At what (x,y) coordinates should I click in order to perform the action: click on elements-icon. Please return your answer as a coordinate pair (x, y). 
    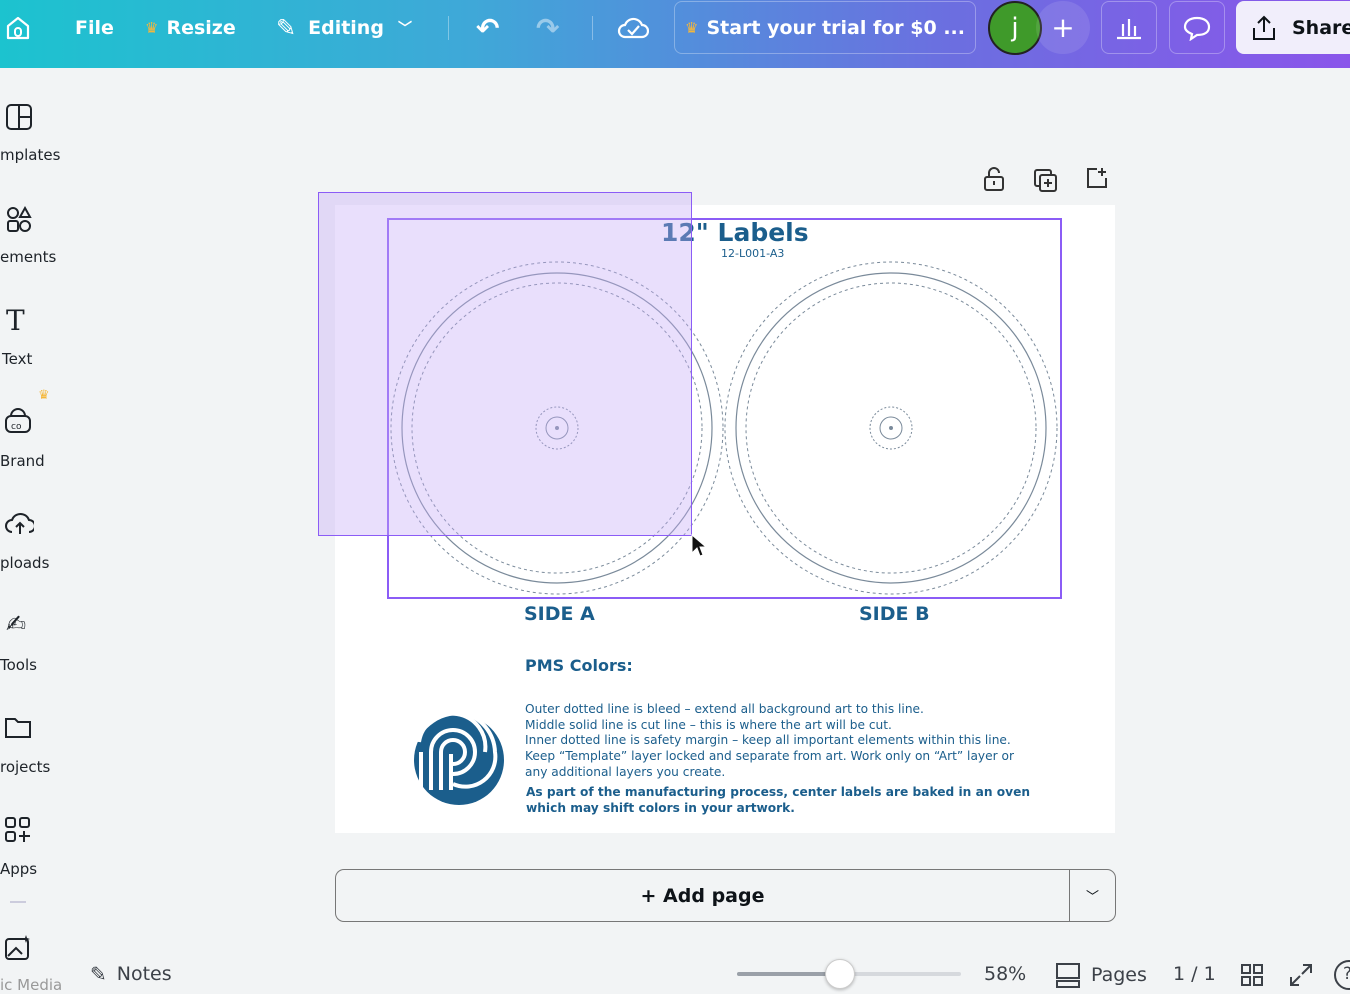
    Looking at the image, I should click on (19, 218).